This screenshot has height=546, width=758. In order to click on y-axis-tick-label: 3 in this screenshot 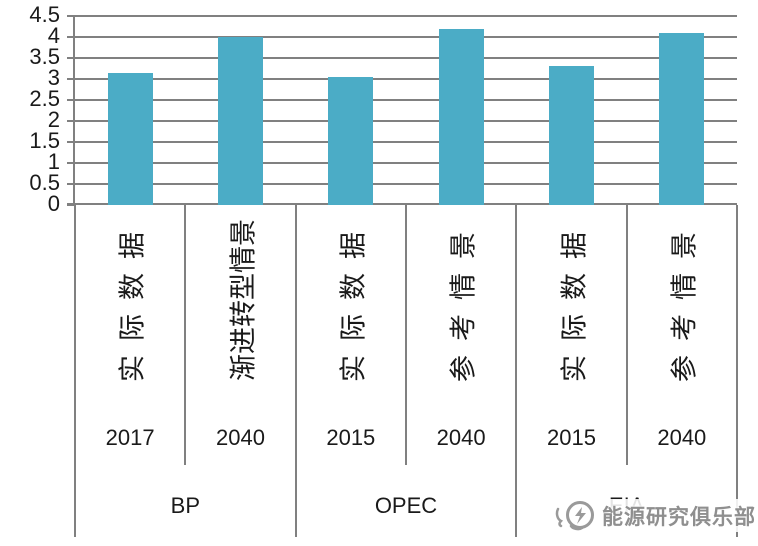, I will do `click(53, 77)`.